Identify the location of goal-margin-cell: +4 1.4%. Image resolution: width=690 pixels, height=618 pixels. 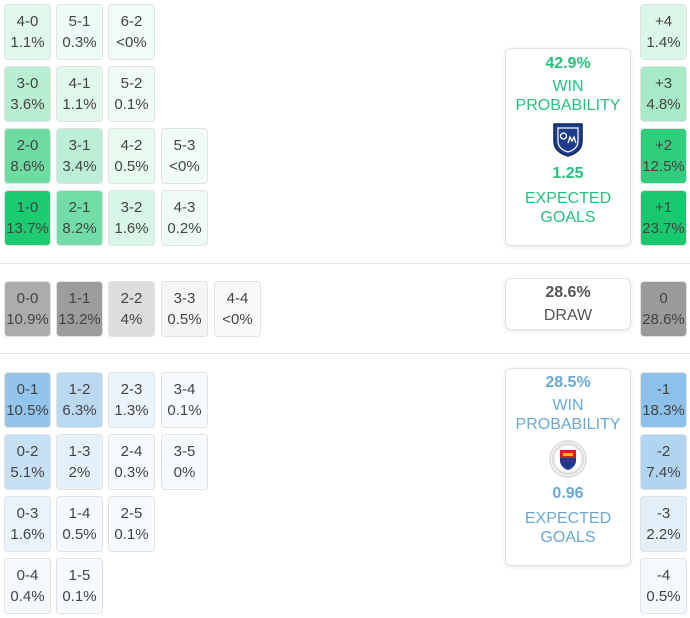
(663, 32).